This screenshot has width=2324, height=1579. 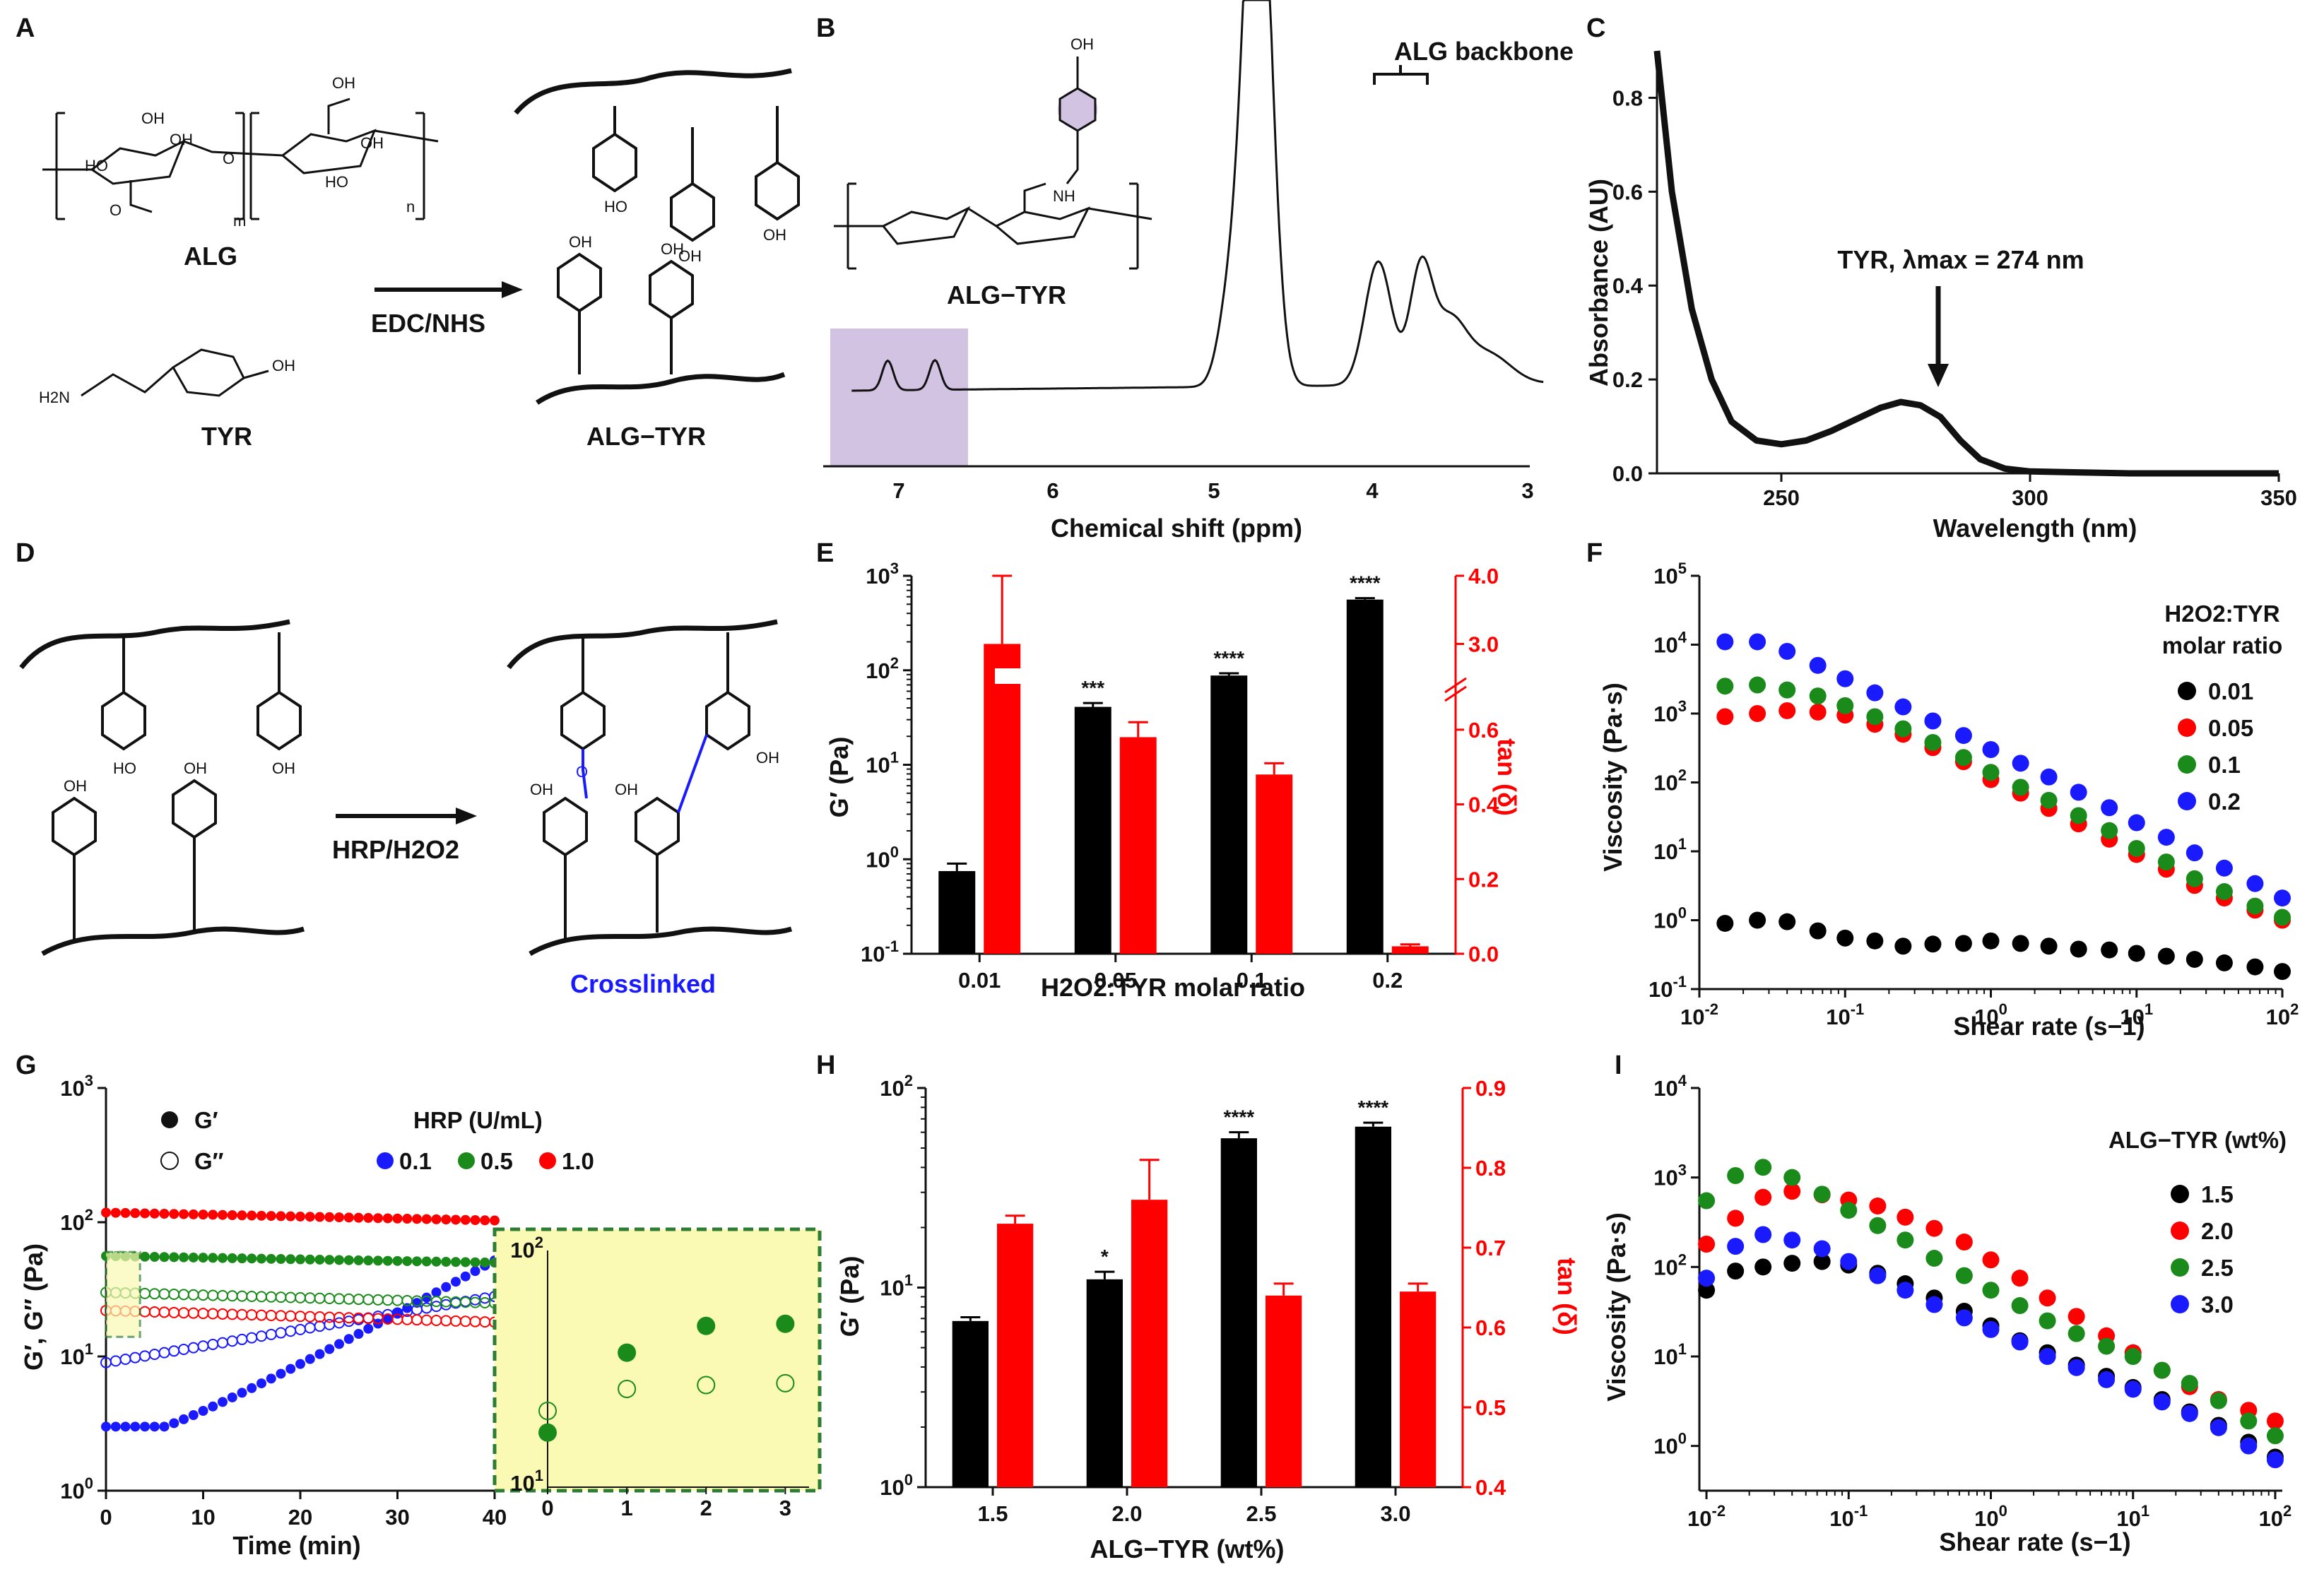 What do you see at coordinates (2217, 1304) in the screenshot?
I see `i-legend-label: 3.0` at bounding box center [2217, 1304].